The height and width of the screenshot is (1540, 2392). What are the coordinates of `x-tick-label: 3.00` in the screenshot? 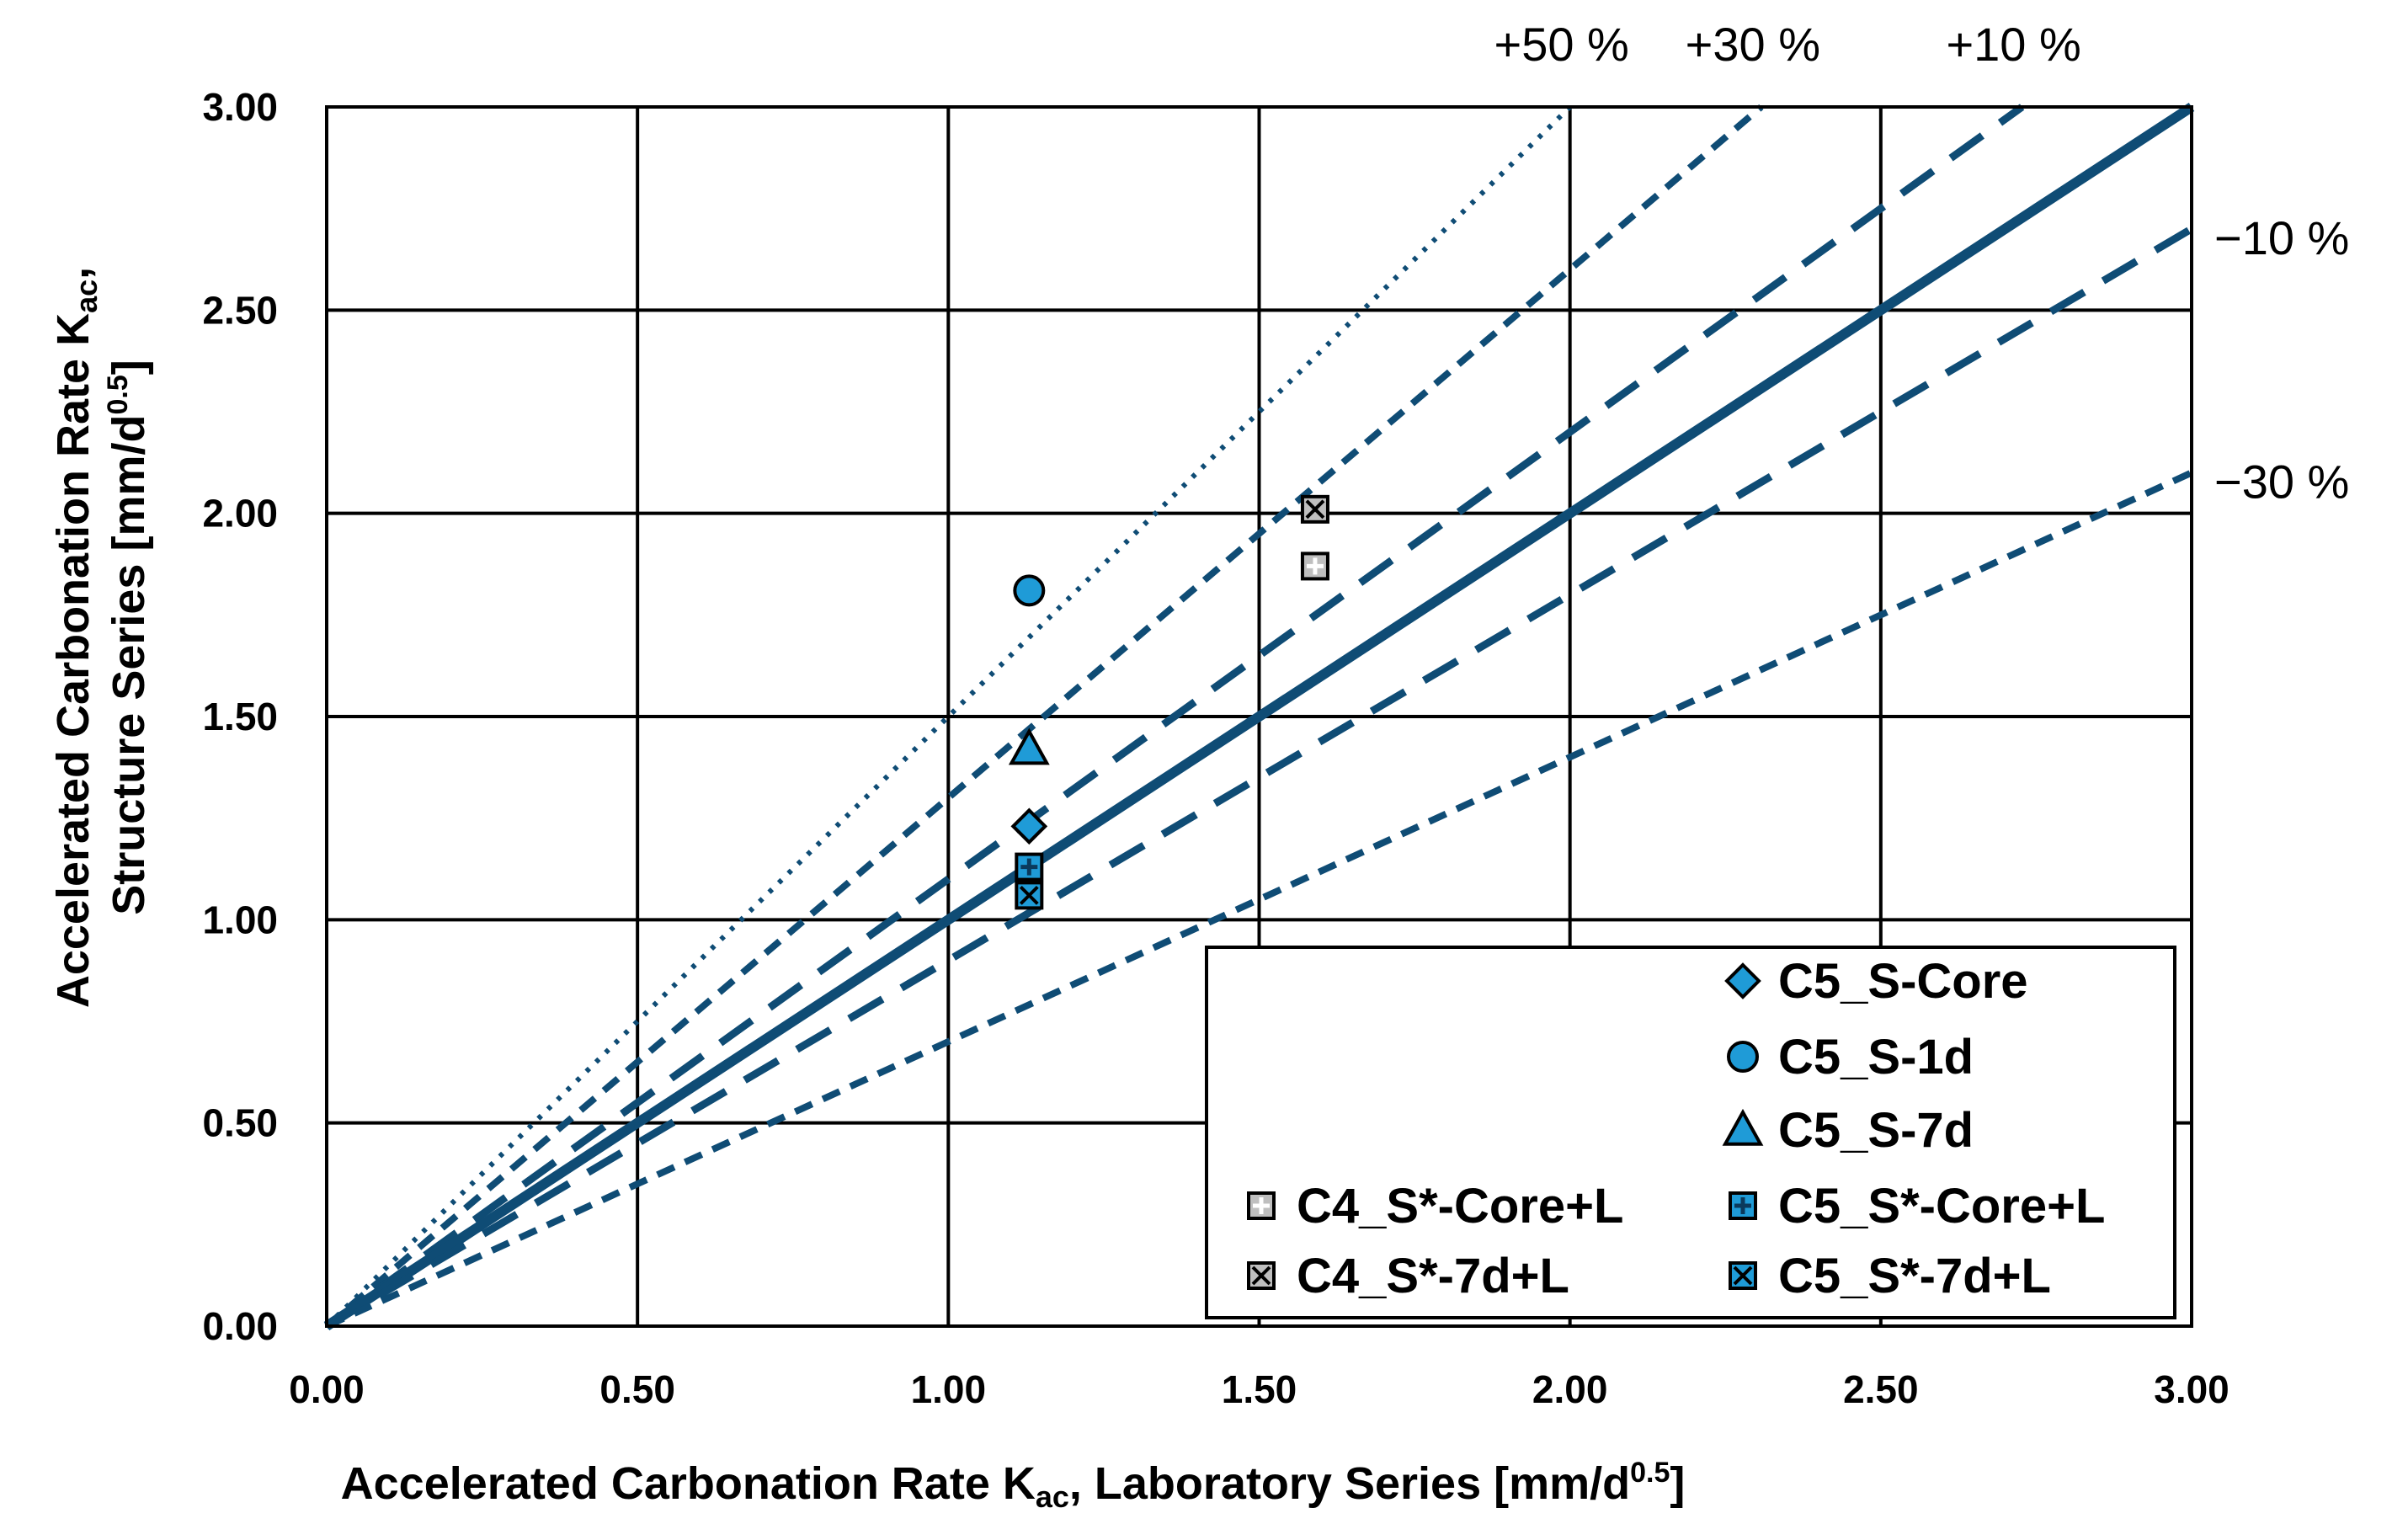 It's located at (2192, 1389).